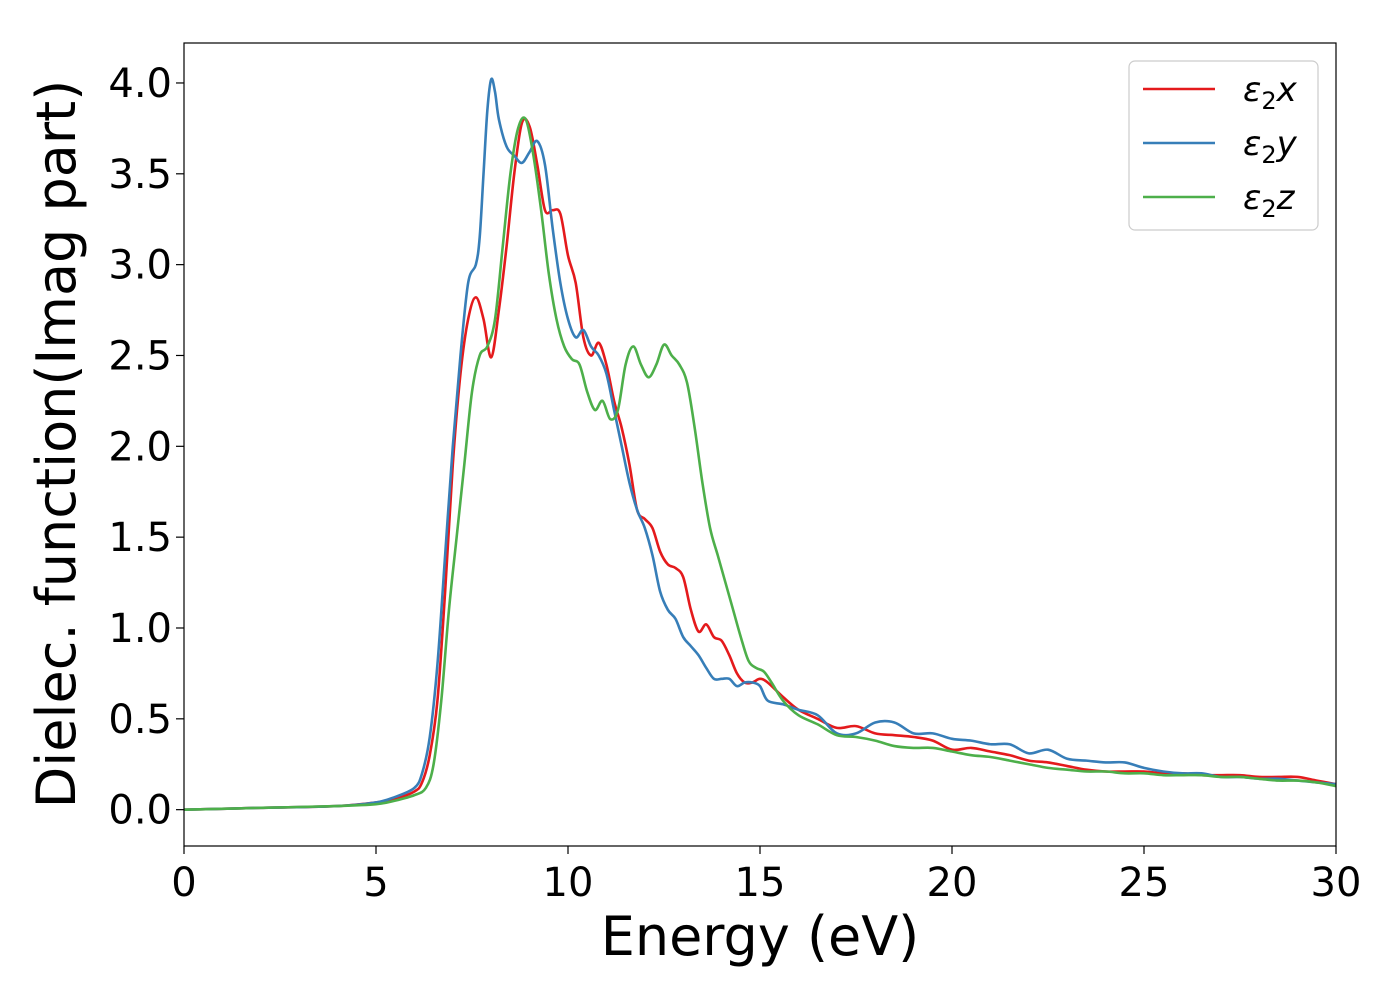 This screenshot has height=1004, width=1400. I want to click on x-tick-label: 10, so click(568, 883).